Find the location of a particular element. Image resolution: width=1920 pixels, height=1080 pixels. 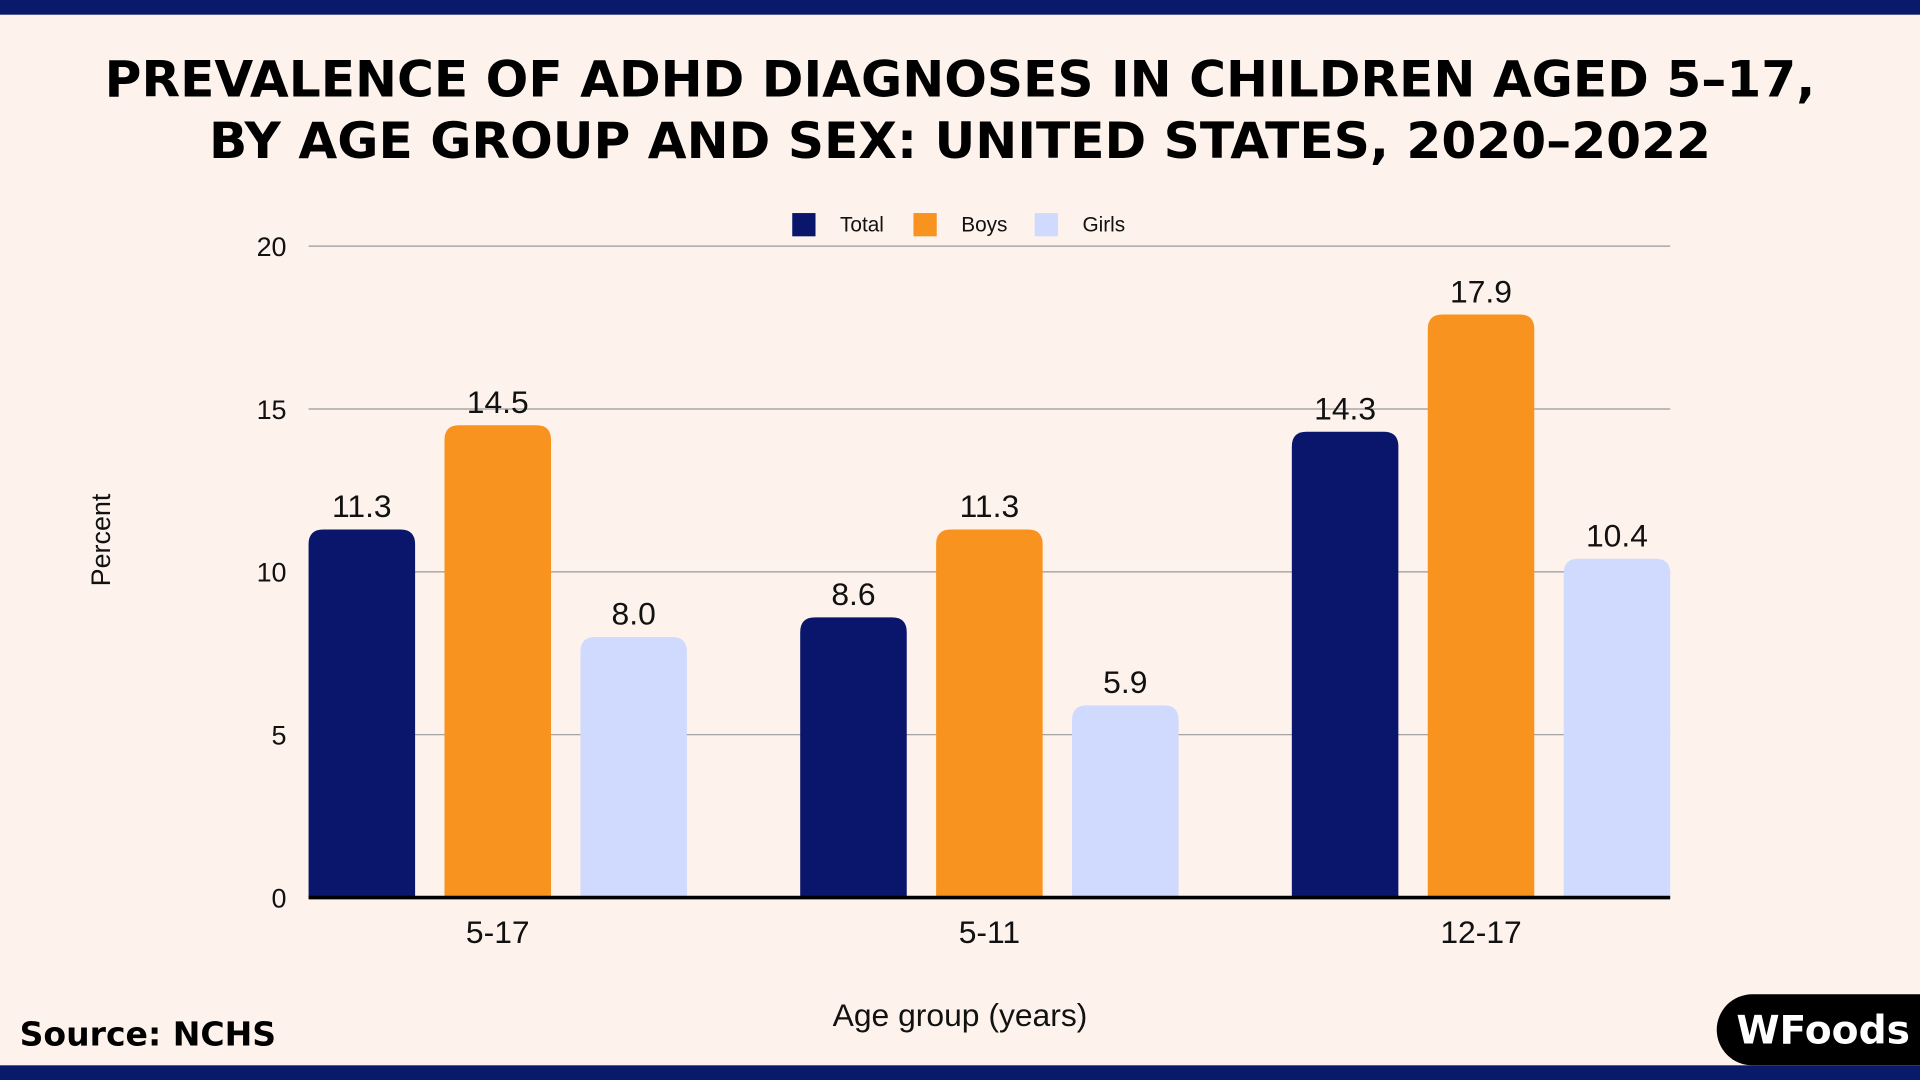

data-label: 14.5 is located at coordinates (498, 402).